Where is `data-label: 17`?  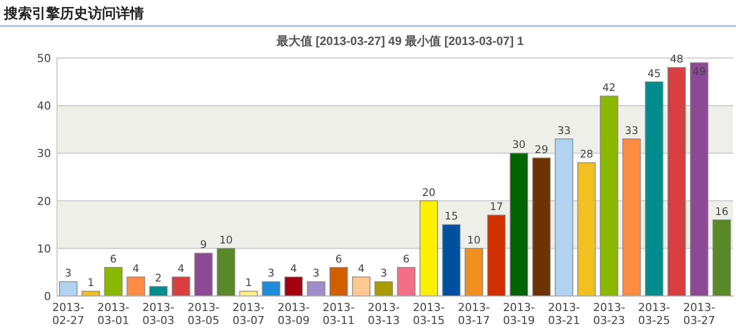
data-label: 17 is located at coordinates (497, 207).